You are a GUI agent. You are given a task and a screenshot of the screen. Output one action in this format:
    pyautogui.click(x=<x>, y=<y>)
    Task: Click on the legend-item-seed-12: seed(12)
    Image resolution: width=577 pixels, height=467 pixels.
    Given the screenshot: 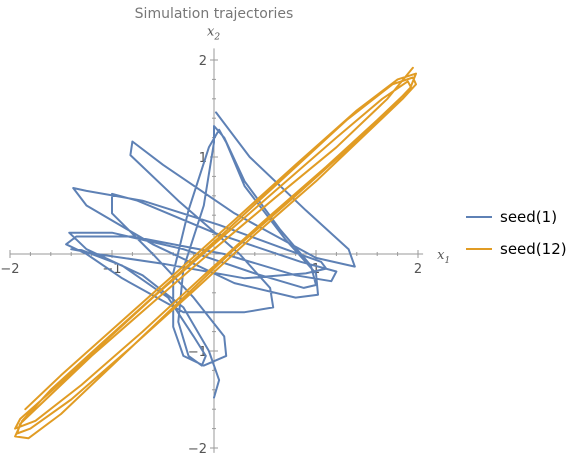 What is the action you would take?
    pyautogui.click(x=516, y=249)
    